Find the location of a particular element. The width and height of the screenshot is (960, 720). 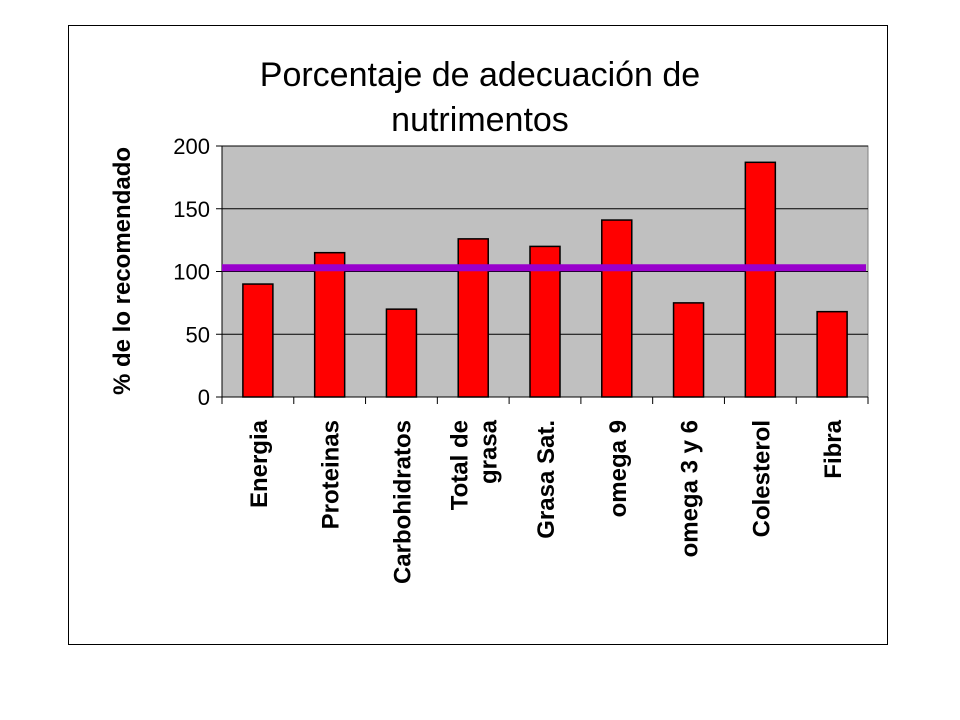

x-tick-label: Carbohidratos is located at coordinates (402, 502).